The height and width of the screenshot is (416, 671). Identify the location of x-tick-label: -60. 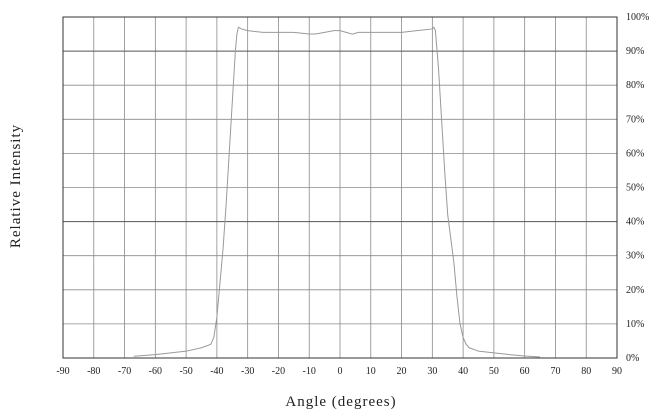
(155, 371).